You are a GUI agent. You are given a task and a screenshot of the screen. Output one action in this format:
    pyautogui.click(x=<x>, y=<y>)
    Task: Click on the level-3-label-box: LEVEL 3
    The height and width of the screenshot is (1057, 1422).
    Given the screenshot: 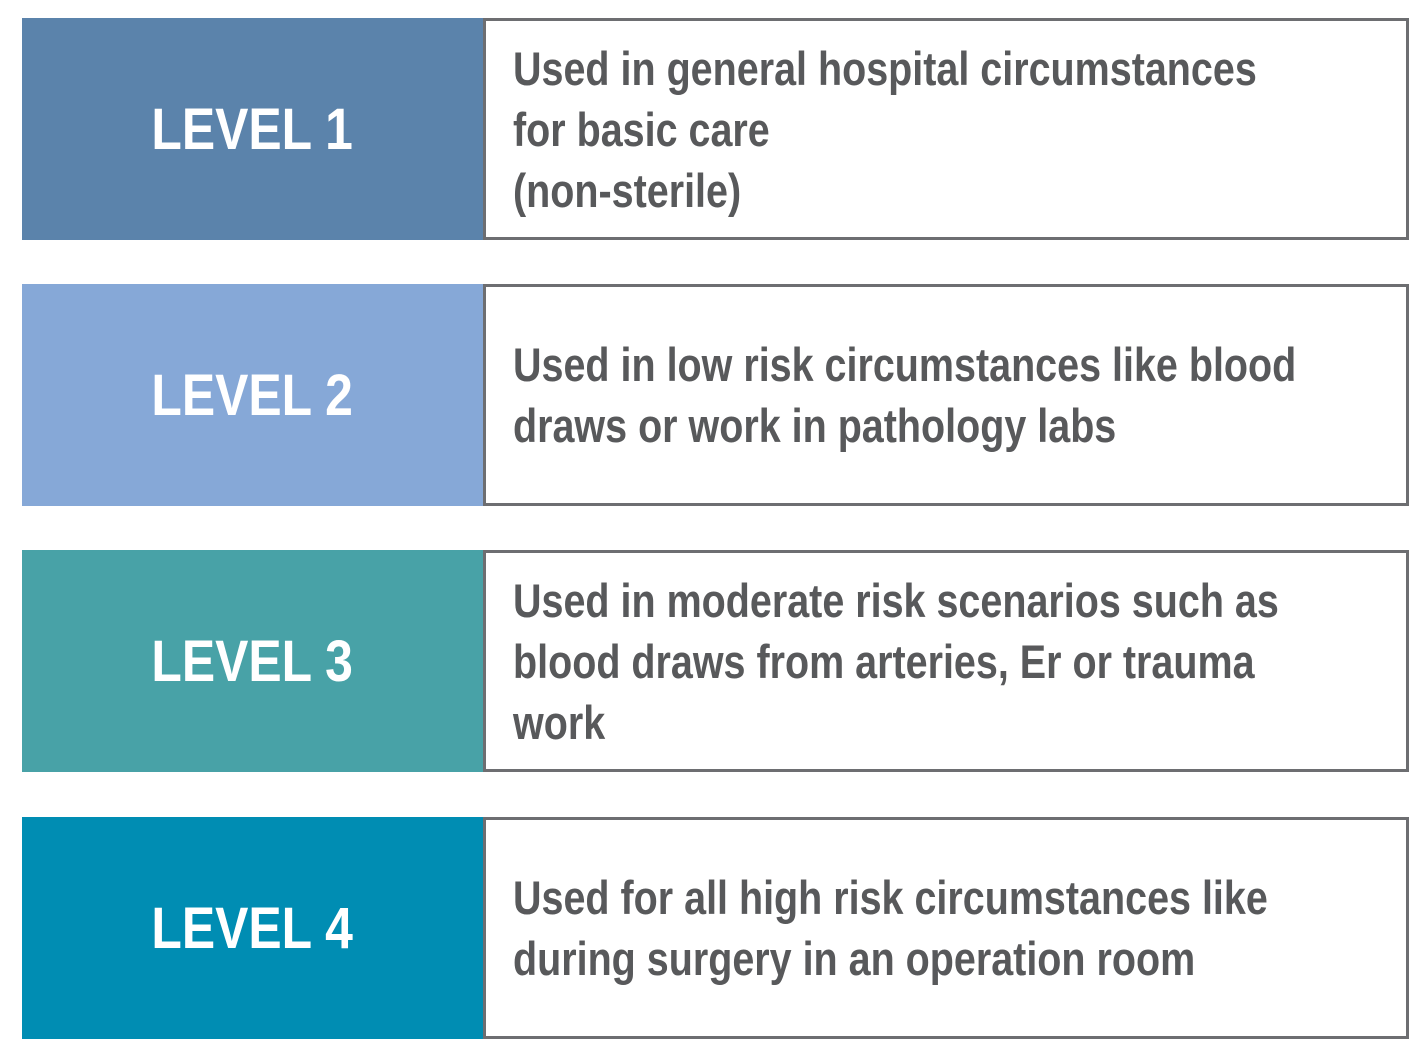 What is the action you would take?
    pyautogui.click(x=252, y=661)
    